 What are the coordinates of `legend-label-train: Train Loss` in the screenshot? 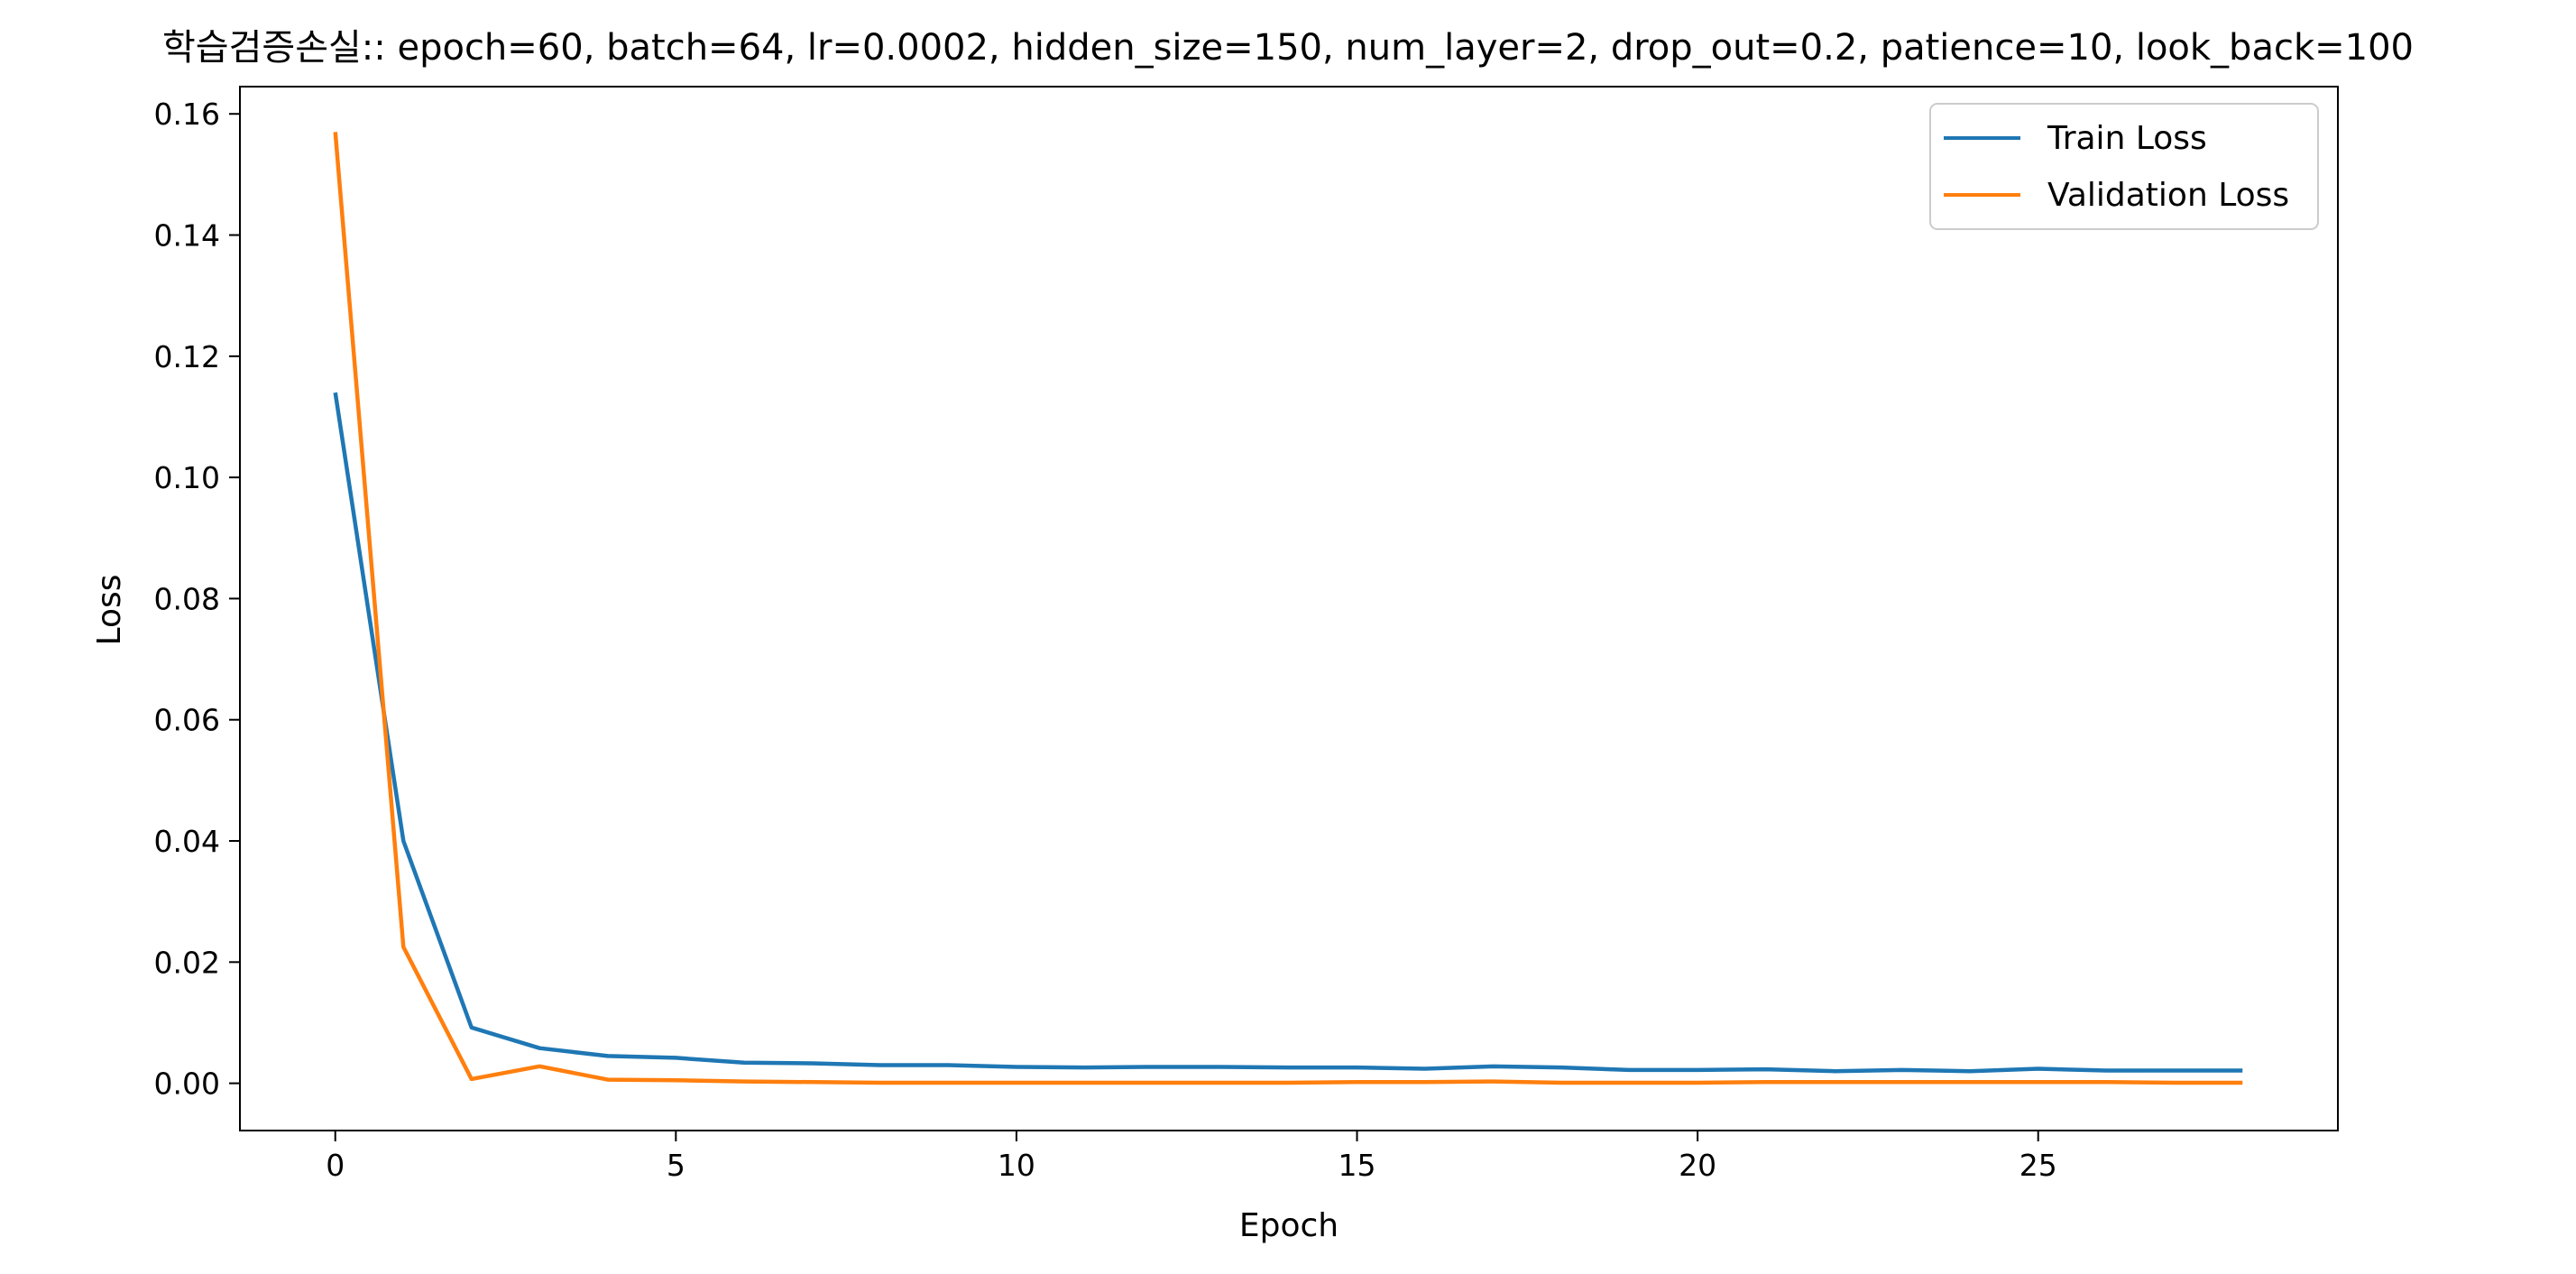 It's located at (2127, 138).